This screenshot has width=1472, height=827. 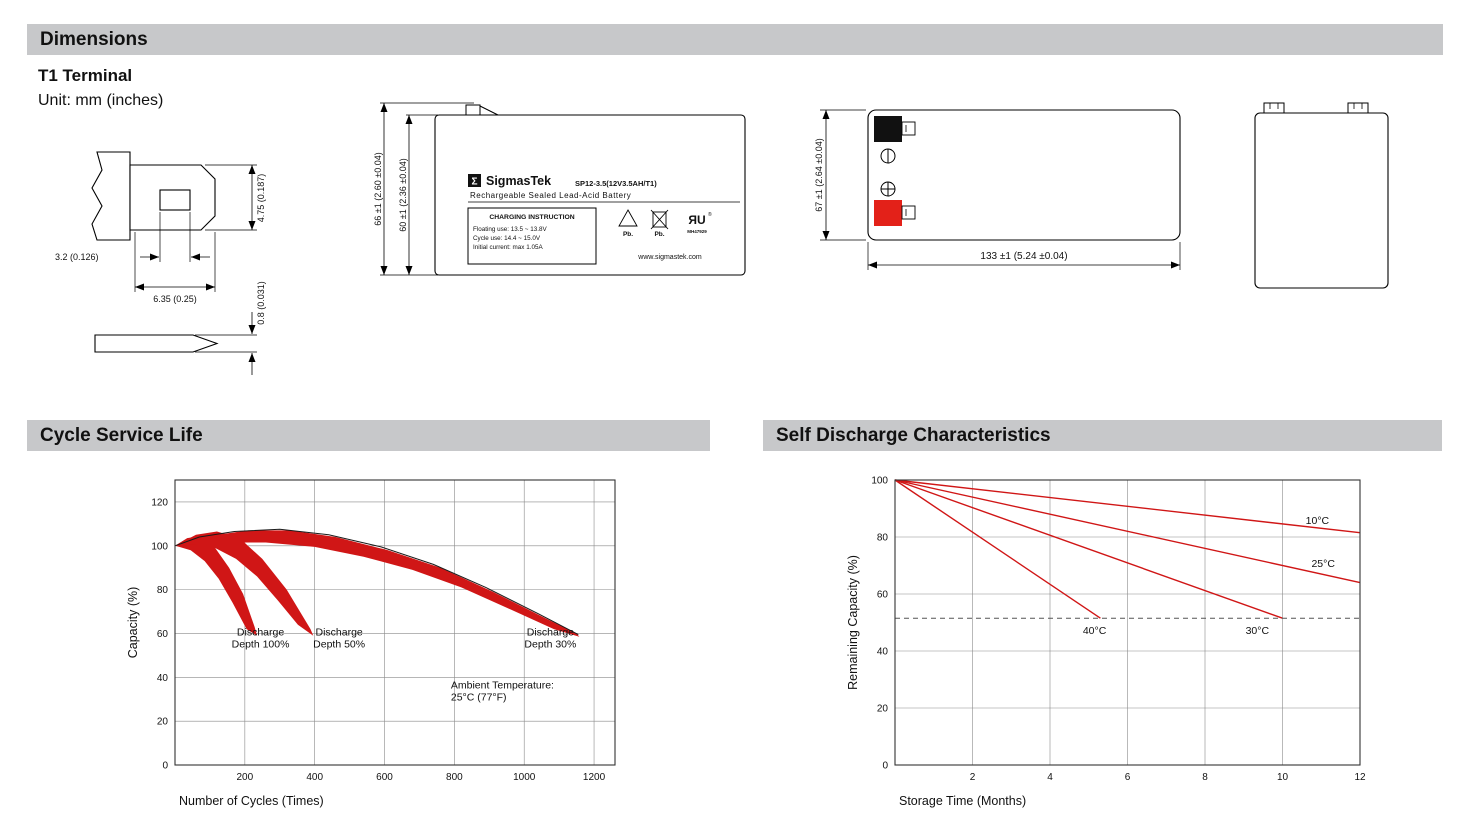 I want to click on chart-xtick-label: 8, so click(x=1205, y=777).